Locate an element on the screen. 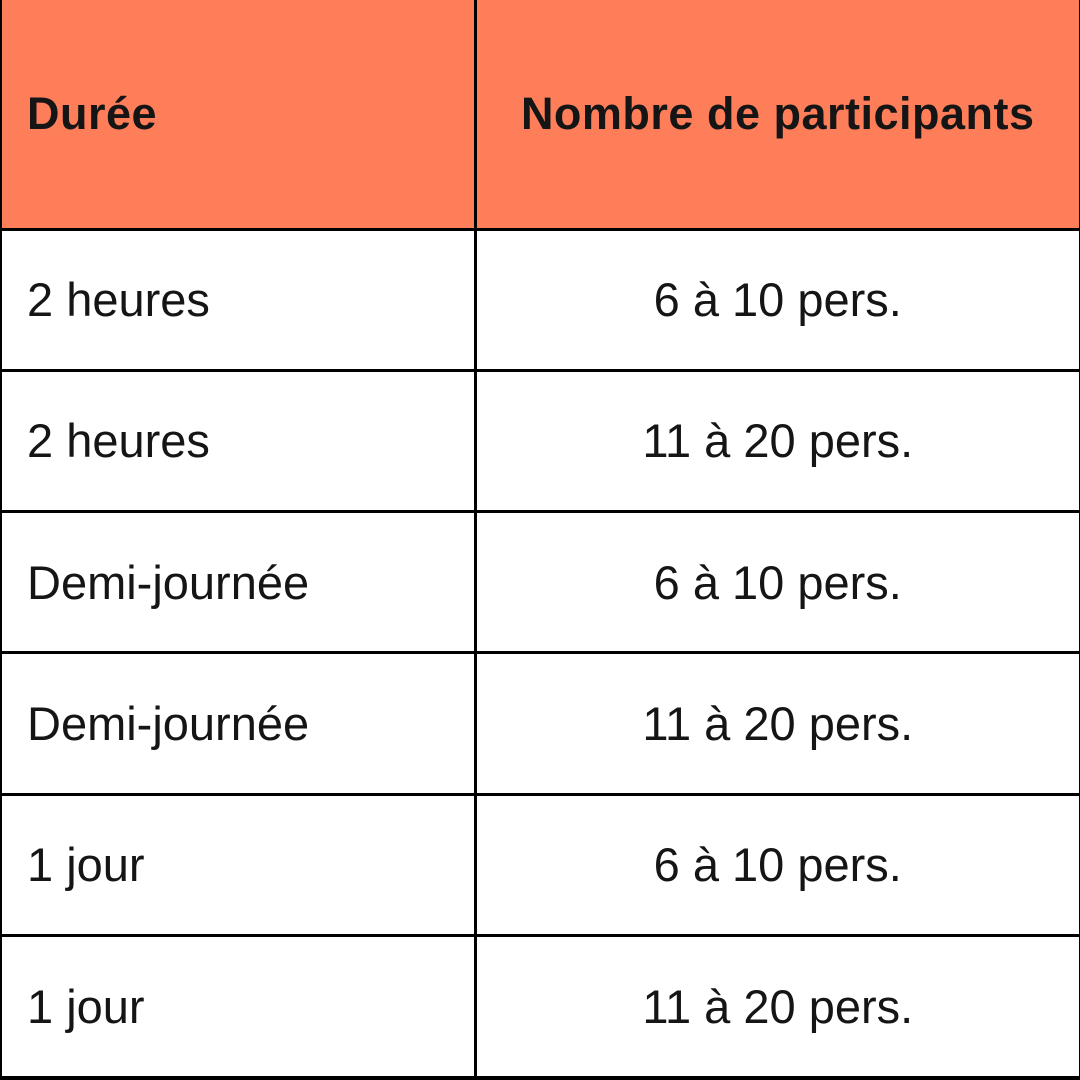 This screenshot has width=1080, height=1080. table-row: 2 heures 11 à 20 pers. is located at coordinates (540, 441).